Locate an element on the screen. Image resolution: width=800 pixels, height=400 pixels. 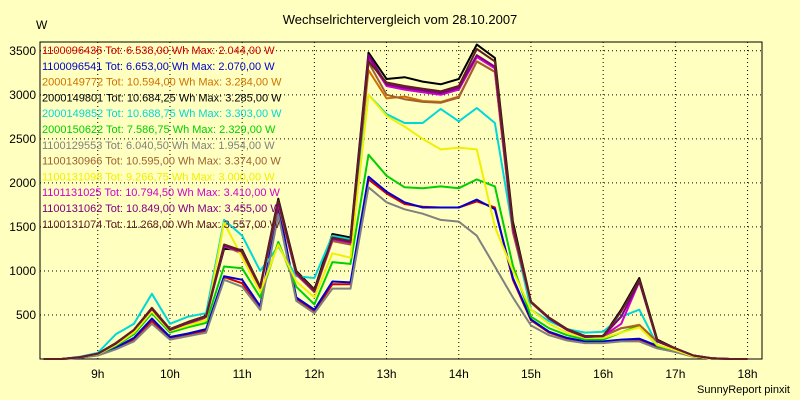
x-tick-label: 15h is located at coordinates (531, 374).